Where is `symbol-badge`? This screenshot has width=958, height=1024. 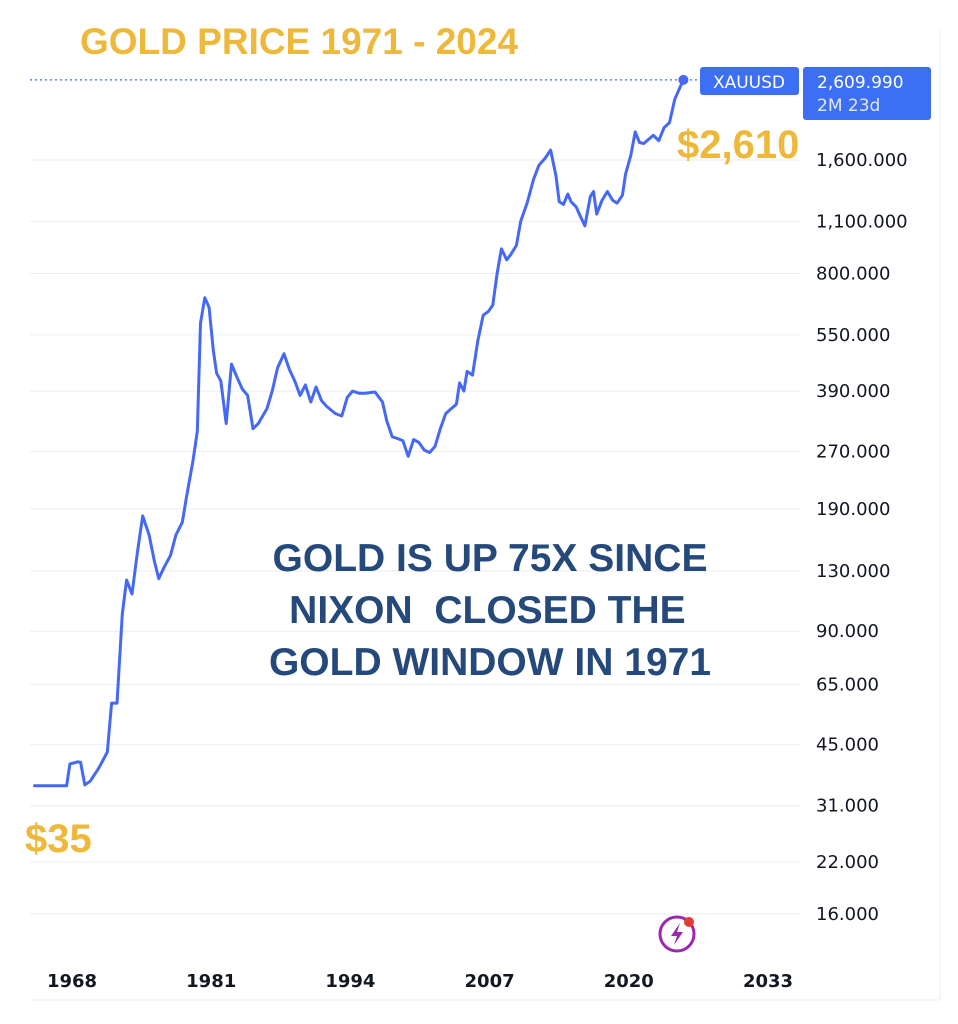
symbol-badge is located at coordinates (749, 81).